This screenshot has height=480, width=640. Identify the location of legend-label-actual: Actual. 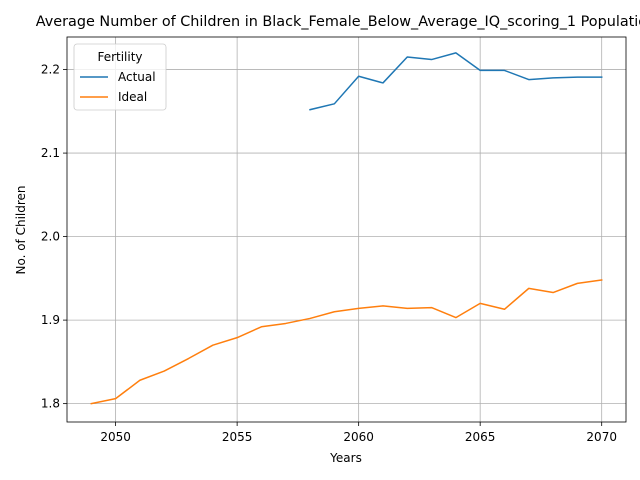
(137, 77).